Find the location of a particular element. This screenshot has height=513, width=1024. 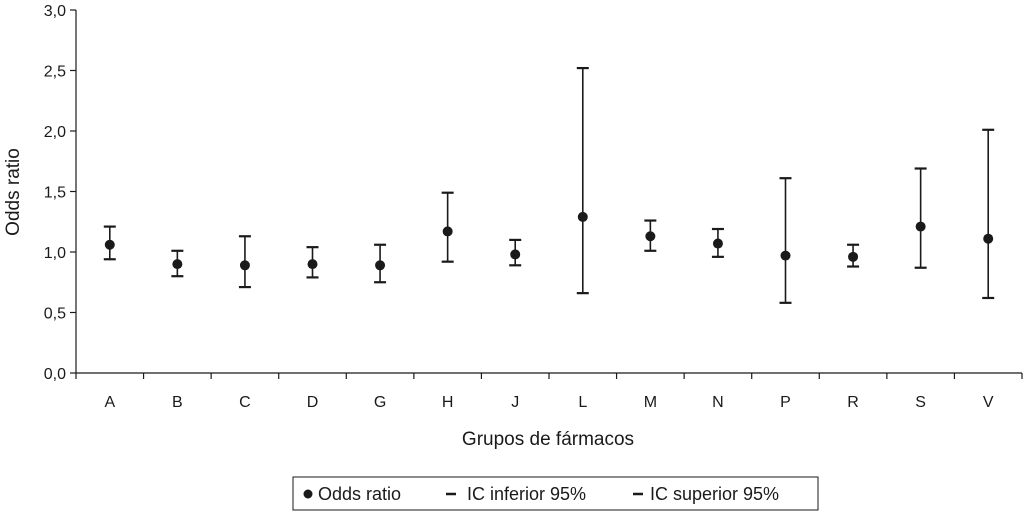

x-tick-label: M is located at coordinates (650, 402).